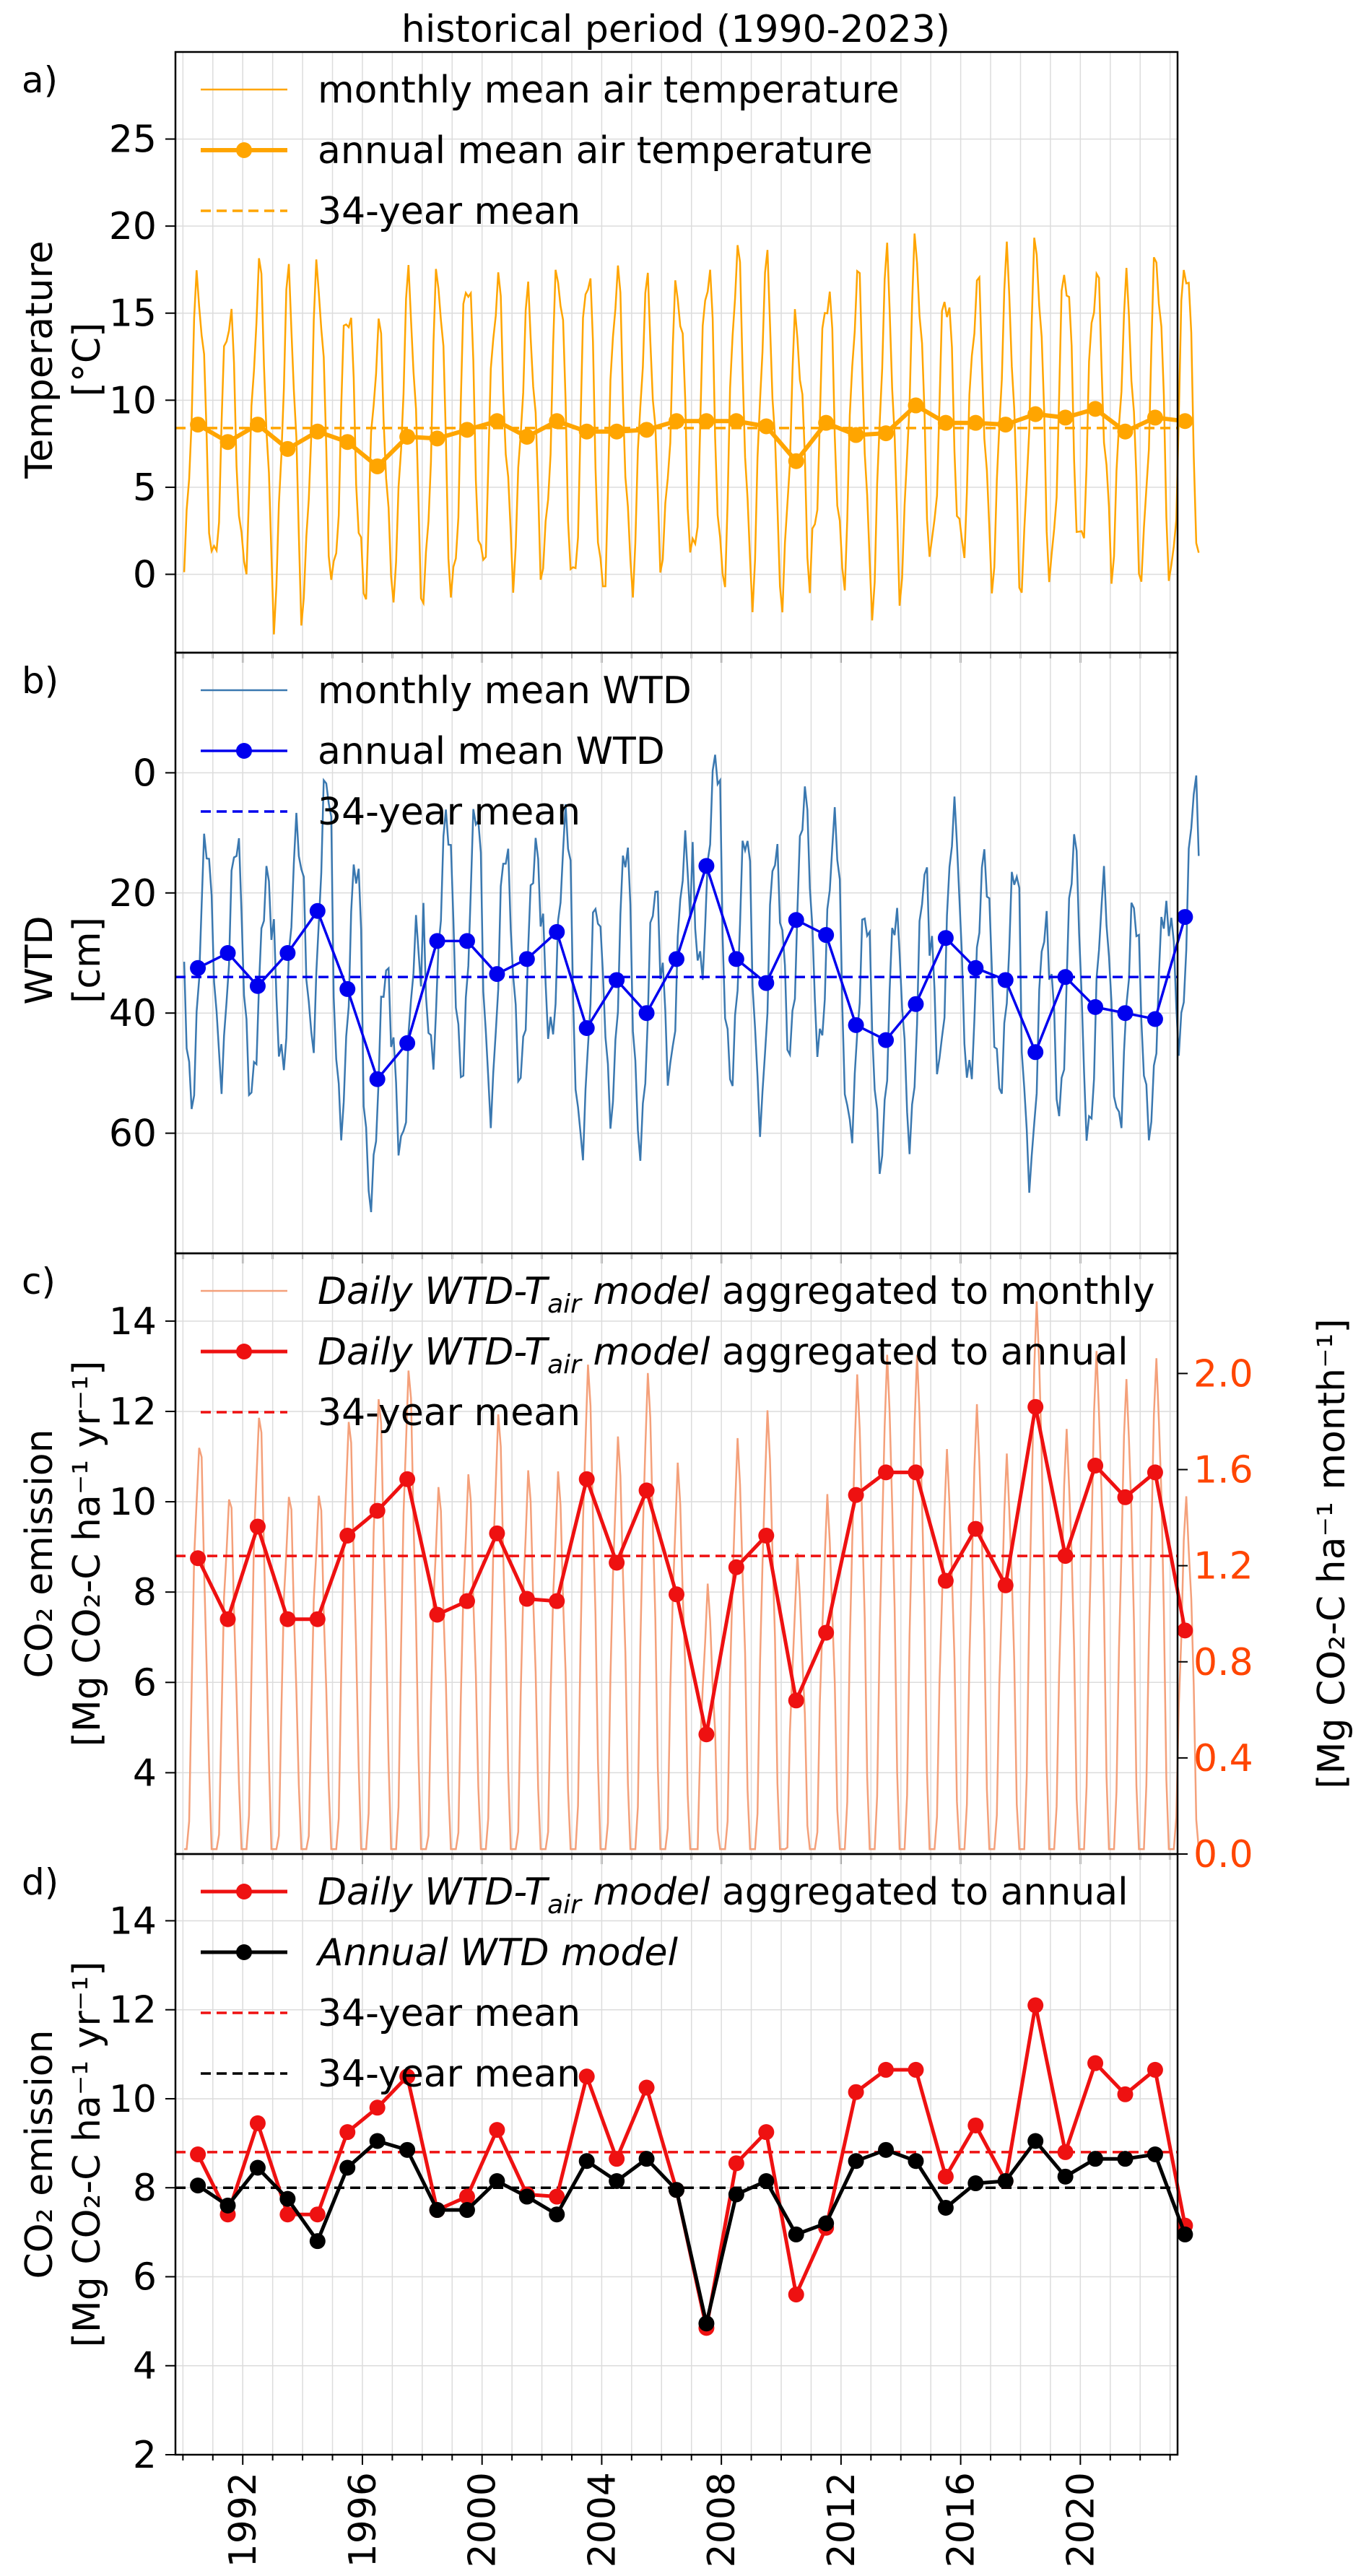  I want to click on y-tick-label-right: 0.4, so click(1223, 1758).